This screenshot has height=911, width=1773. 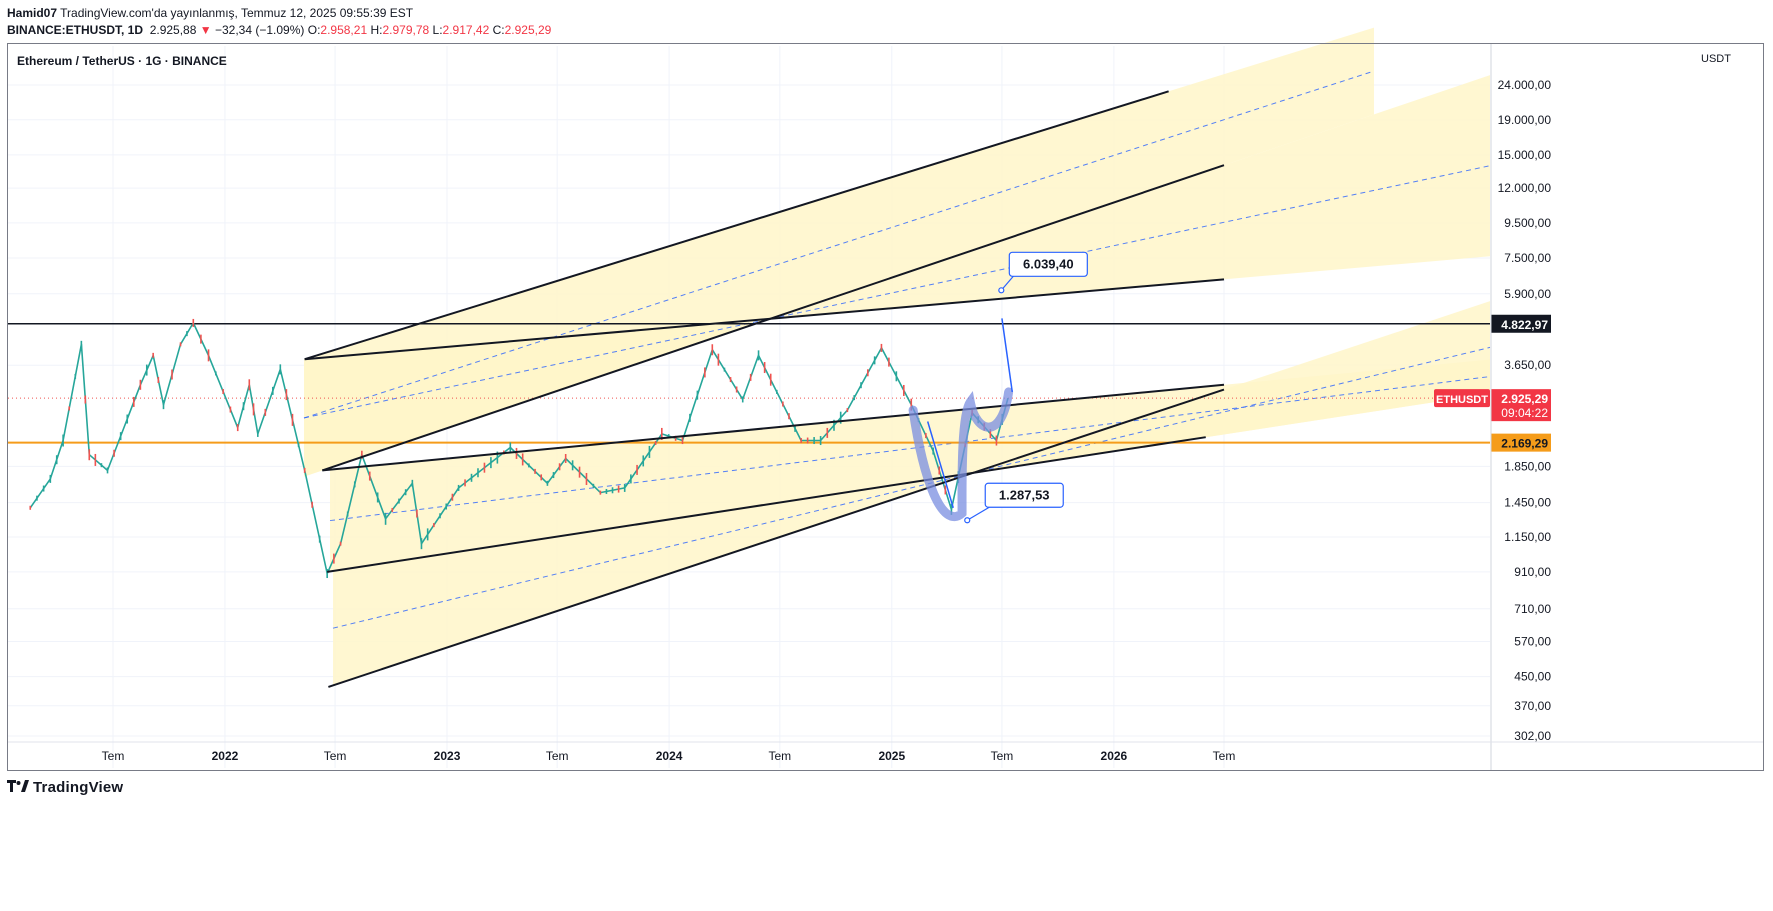 What do you see at coordinates (1532, 706) in the screenshot?
I see `y-tick-label: 370,00` at bounding box center [1532, 706].